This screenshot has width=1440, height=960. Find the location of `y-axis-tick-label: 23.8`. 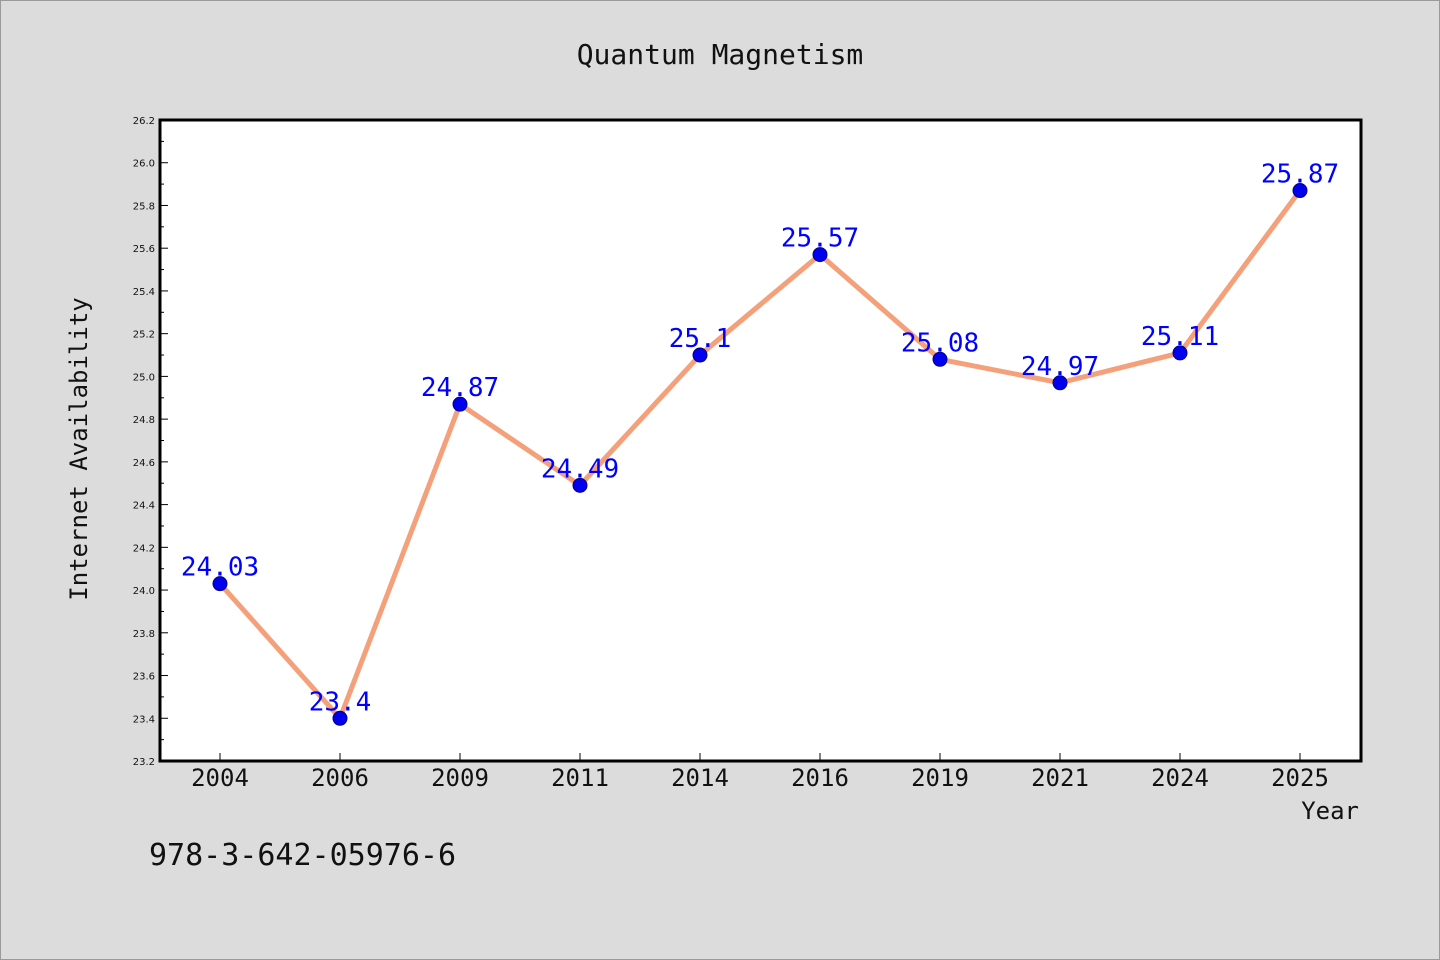

y-axis-tick-label: 23.8 is located at coordinates (144, 634).